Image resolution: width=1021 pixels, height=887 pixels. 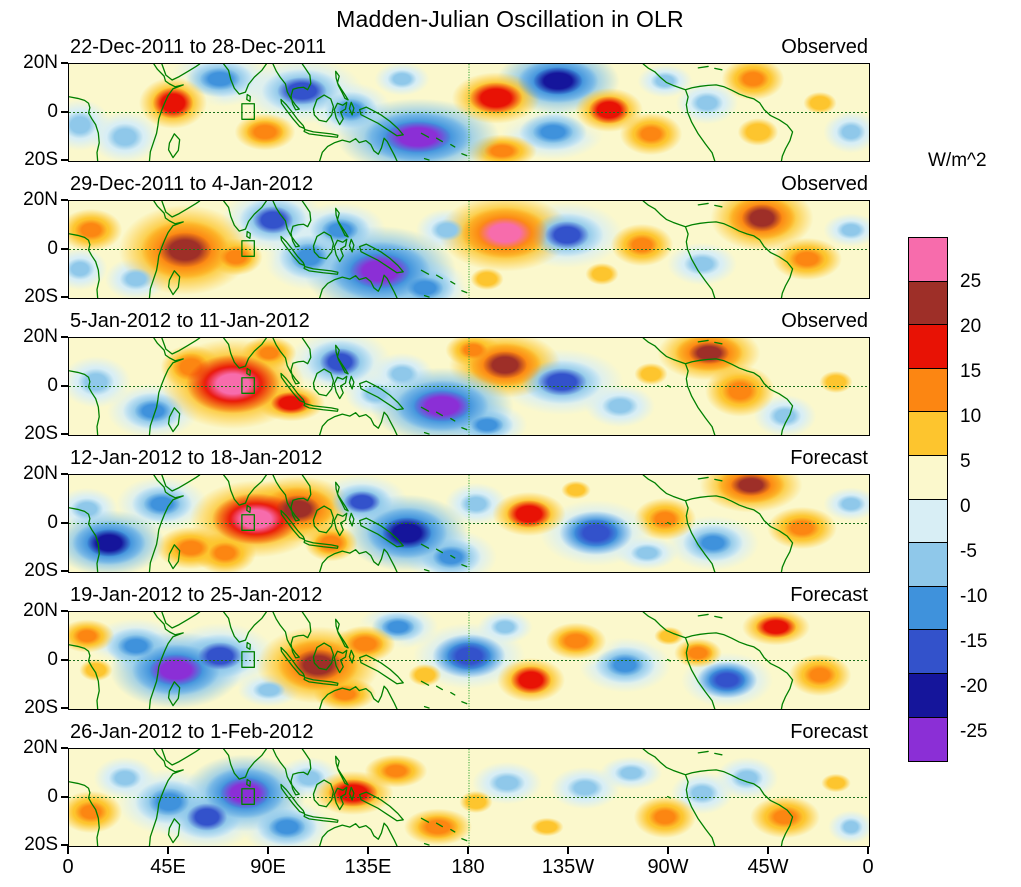 What do you see at coordinates (510, 19) in the screenshot?
I see `chart-title: Madden-Julian Oscillation in OLR` at bounding box center [510, 19].